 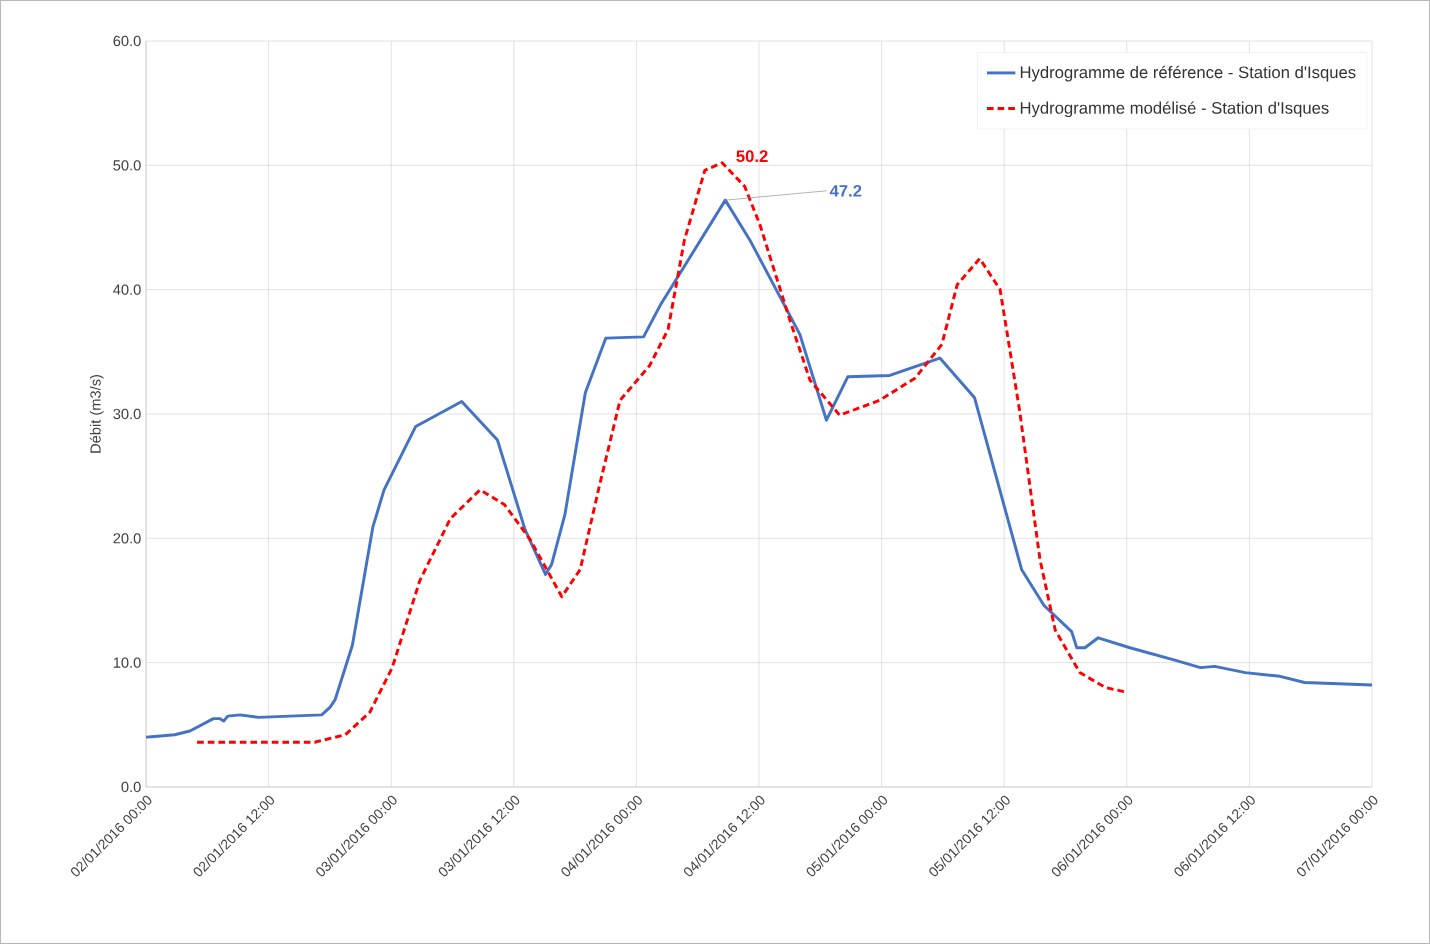 What do you see at coordinates (845, 190) in the screenshot?
I see `annotation: 47.2` at bounding box center [845, 190].